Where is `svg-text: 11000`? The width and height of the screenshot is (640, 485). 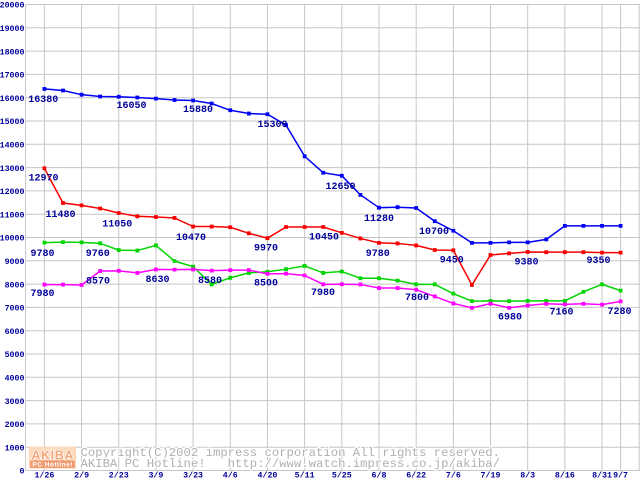
svg-text: 11000 is located at coordinates (12, 215).